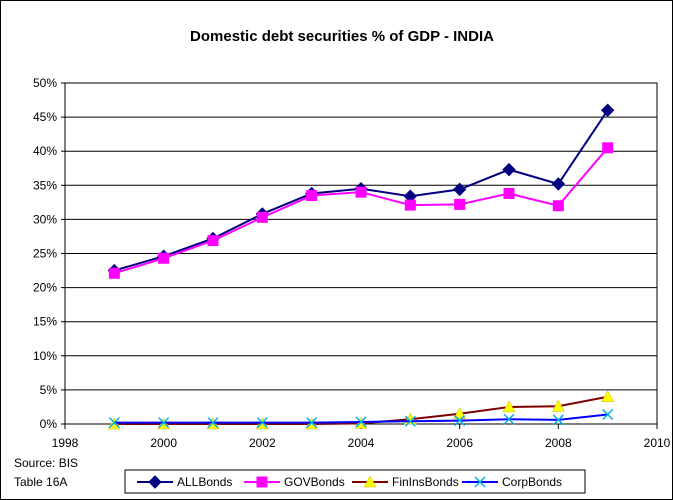 This screenshot has width=673, height=500. What do you see at coordinates (314, 482) in the screenshot?
I see `legend-label: GOVBonds` at bounding box center [314, 482].